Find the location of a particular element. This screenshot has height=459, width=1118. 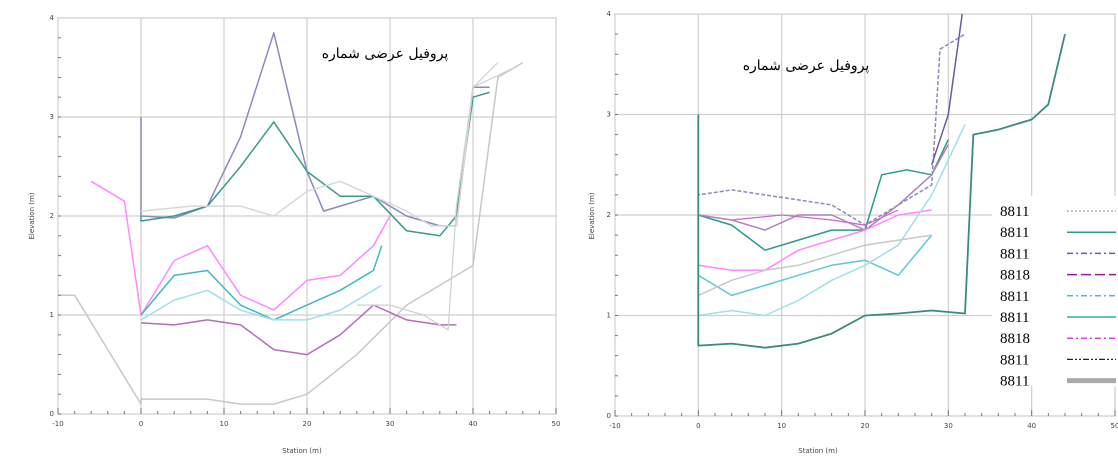

legend: 8811 8811 8811 8818 8811 8811 8818 8811 8811 is located at coordinates (1055, 293).